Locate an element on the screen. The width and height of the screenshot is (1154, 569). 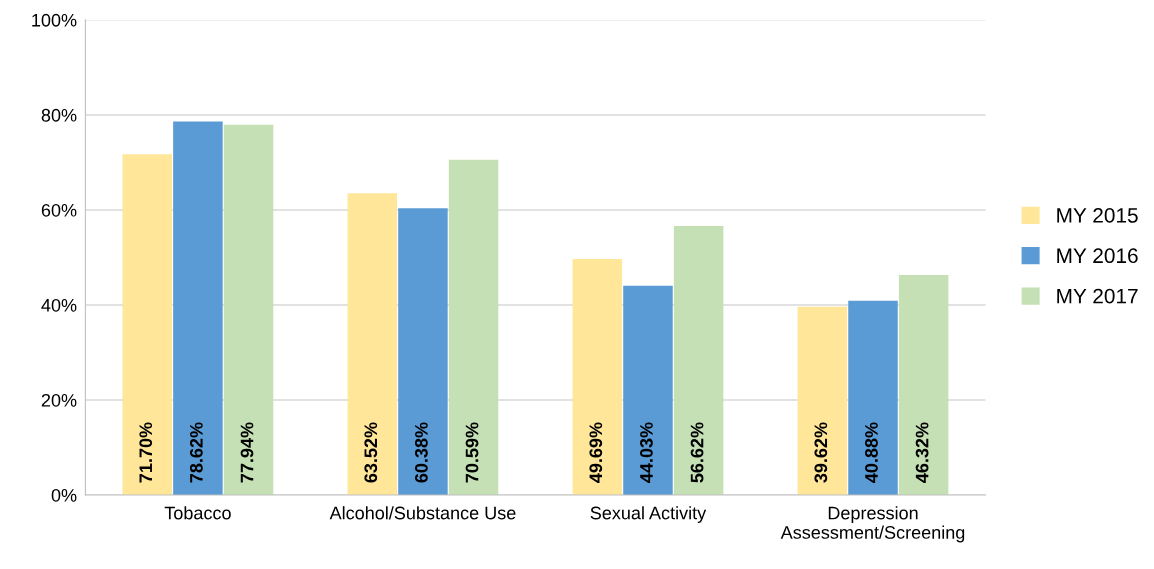
data-label: 78.62% is located at coordinates (196, 452).